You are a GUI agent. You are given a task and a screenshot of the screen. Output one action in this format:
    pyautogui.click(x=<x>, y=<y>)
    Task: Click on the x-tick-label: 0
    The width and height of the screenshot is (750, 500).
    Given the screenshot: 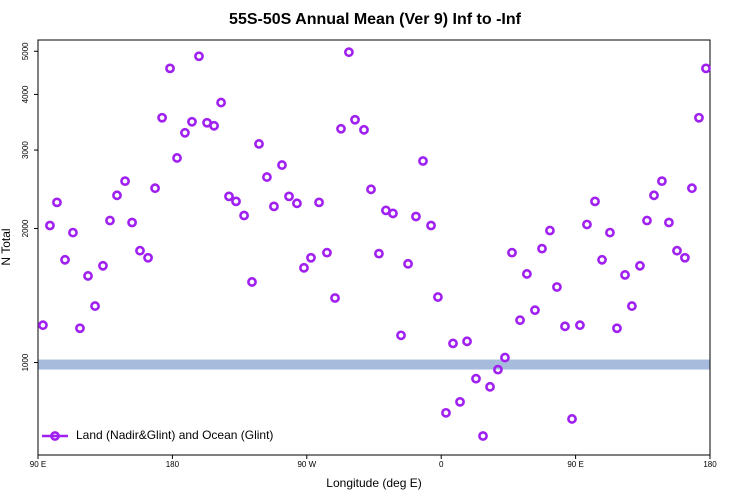 What is the action you would take?
    pyautogui.click(x=441, y=464)
    